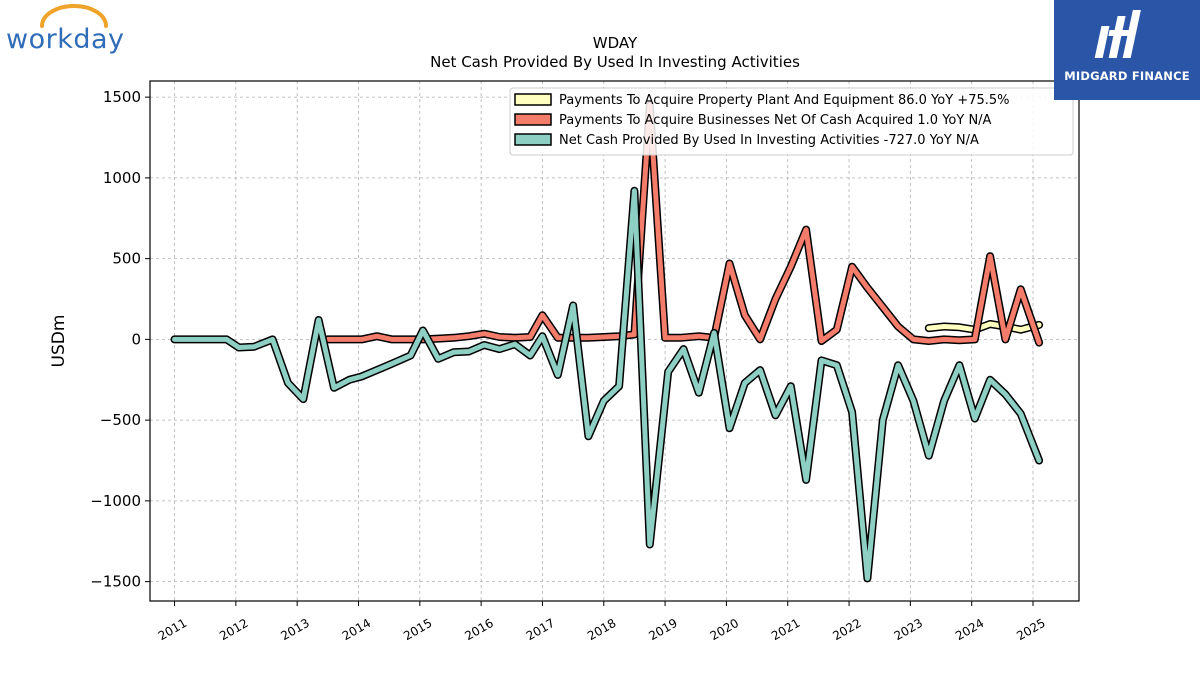 This screenshot has height=675, width=1200. What do you see at coordinates (120, 339) in the screenshot?
I see `y-axis: 1500 1000 500 0 −500 −1000 −1500` at bounding box center [120, 339].